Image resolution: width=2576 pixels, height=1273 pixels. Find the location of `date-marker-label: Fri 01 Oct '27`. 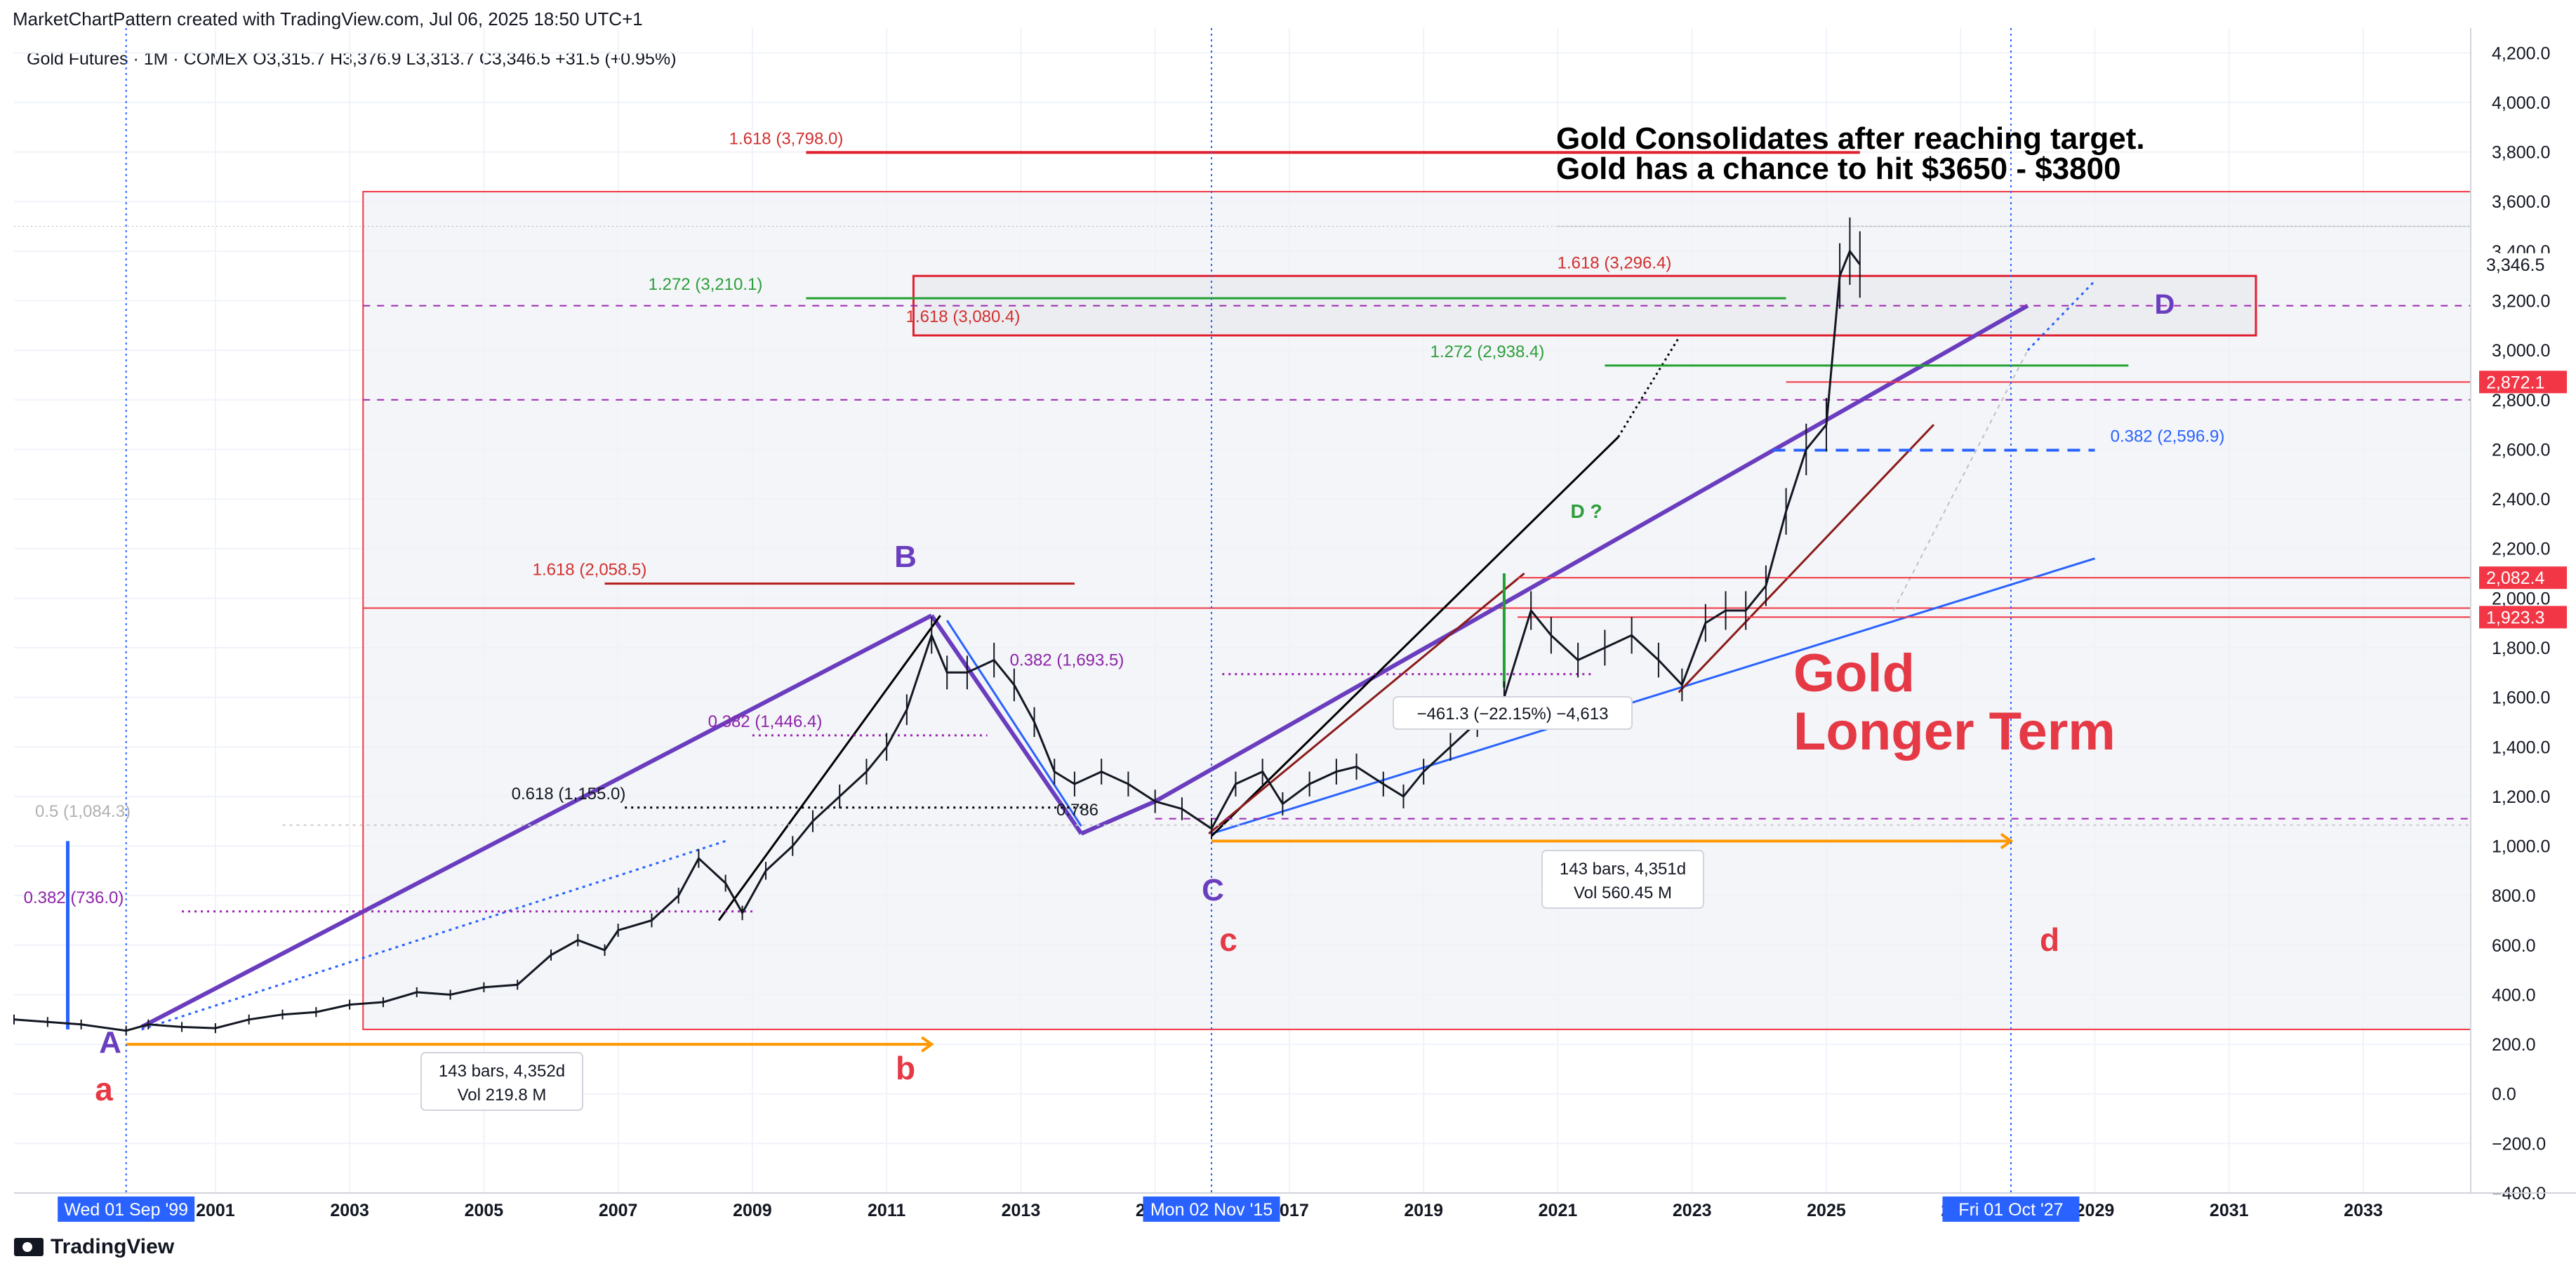

date-marker-label: Fri 01 Oct '27 is located at coordinates (2011, 1210).